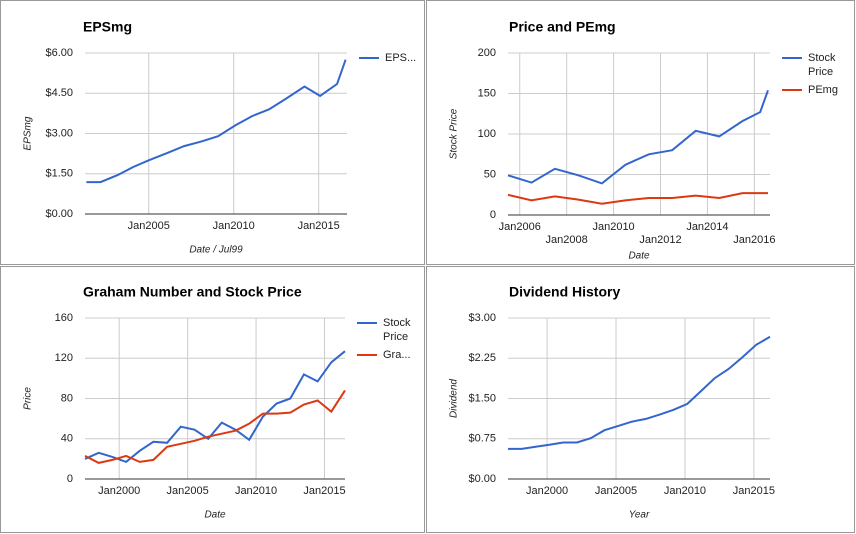 The height and width of the screenshot is (534, 856). I want to click on x-tick-label: Jan2006, so click(520, 227).